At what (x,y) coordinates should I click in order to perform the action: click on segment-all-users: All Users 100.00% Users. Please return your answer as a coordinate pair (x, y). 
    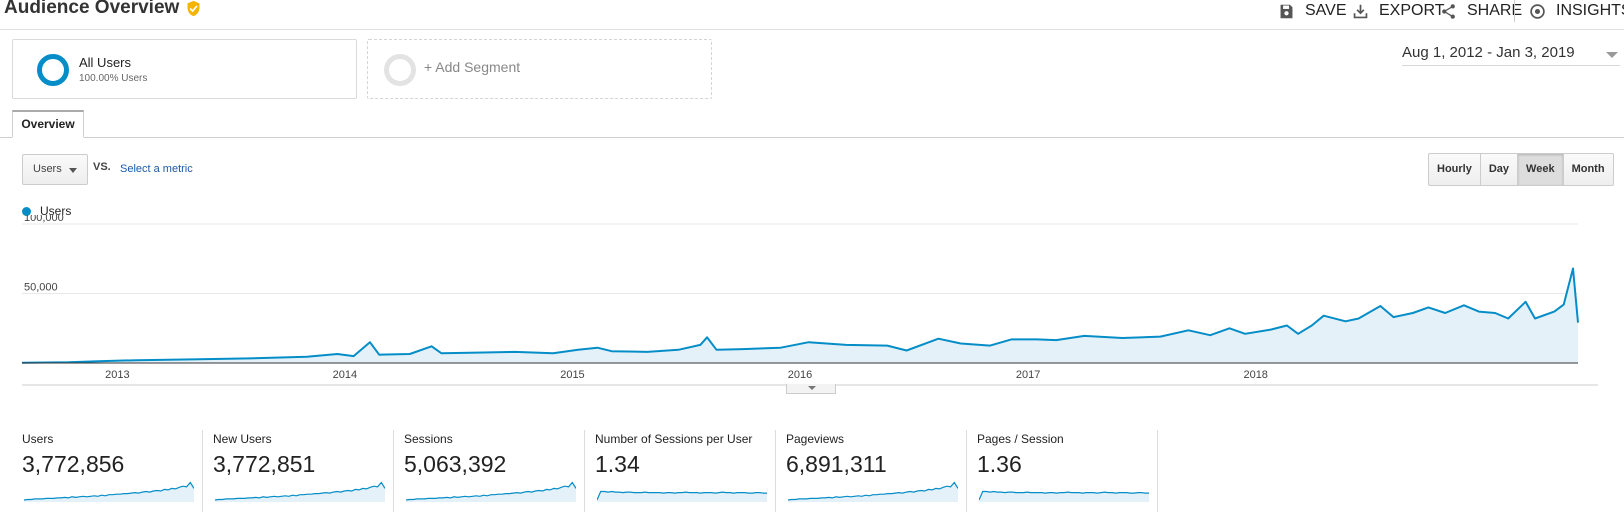
    Looking at the image, I should click on (184, 69).